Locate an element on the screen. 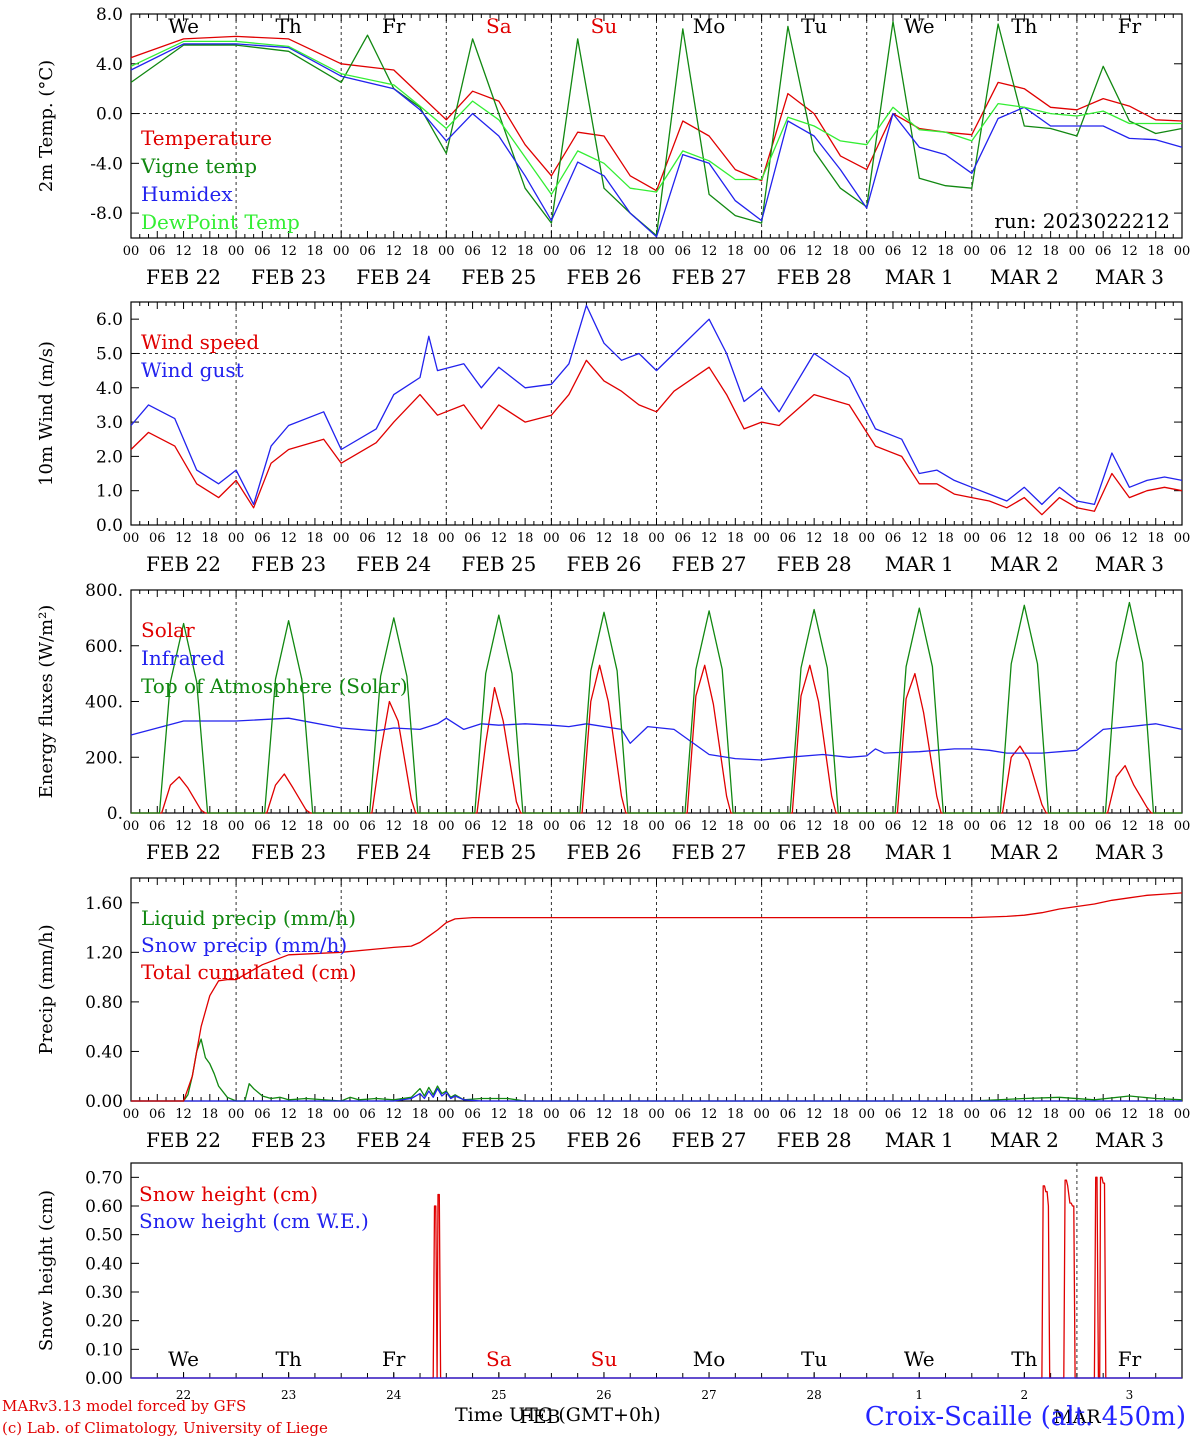  day-number-label: 2 is located at coordinates (1025, 1395).